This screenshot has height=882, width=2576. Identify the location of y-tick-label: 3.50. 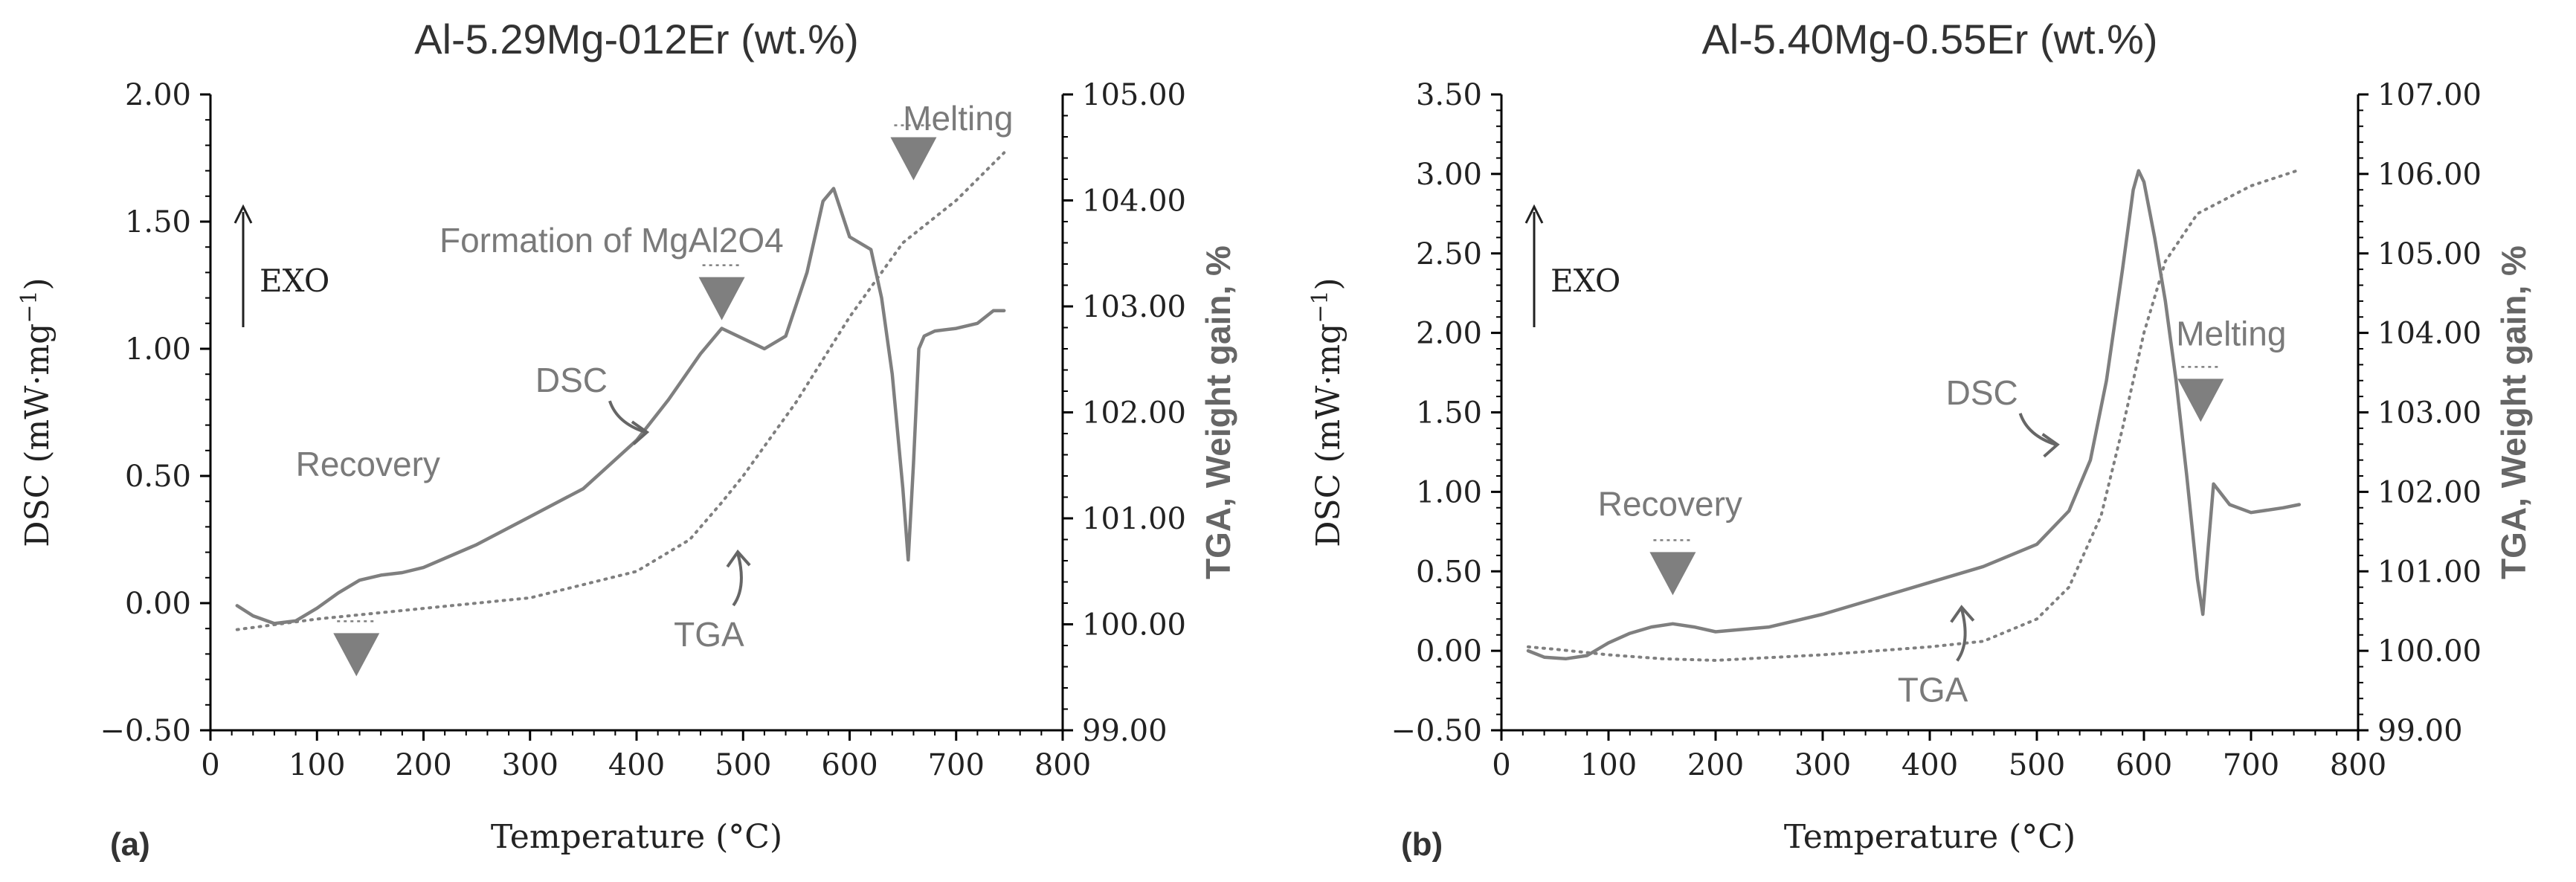
(1449, 95).